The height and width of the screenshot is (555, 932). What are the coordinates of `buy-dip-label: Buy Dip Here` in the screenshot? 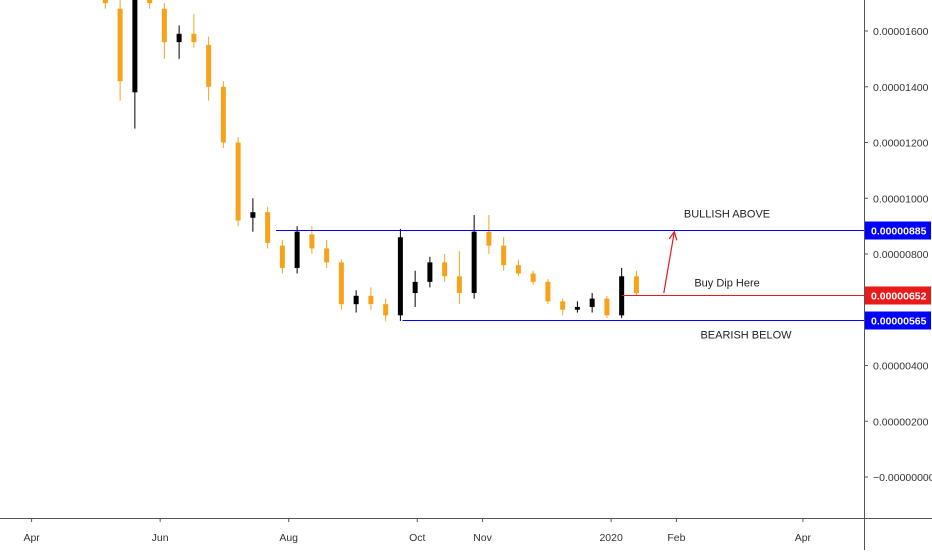 It's located at (726, 284).